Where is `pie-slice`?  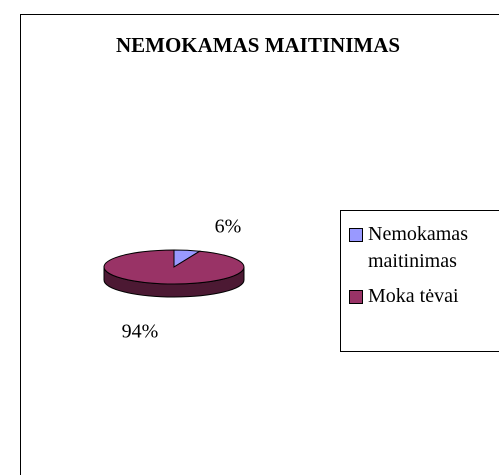 pie-slice is located at coordinates (174, 267).